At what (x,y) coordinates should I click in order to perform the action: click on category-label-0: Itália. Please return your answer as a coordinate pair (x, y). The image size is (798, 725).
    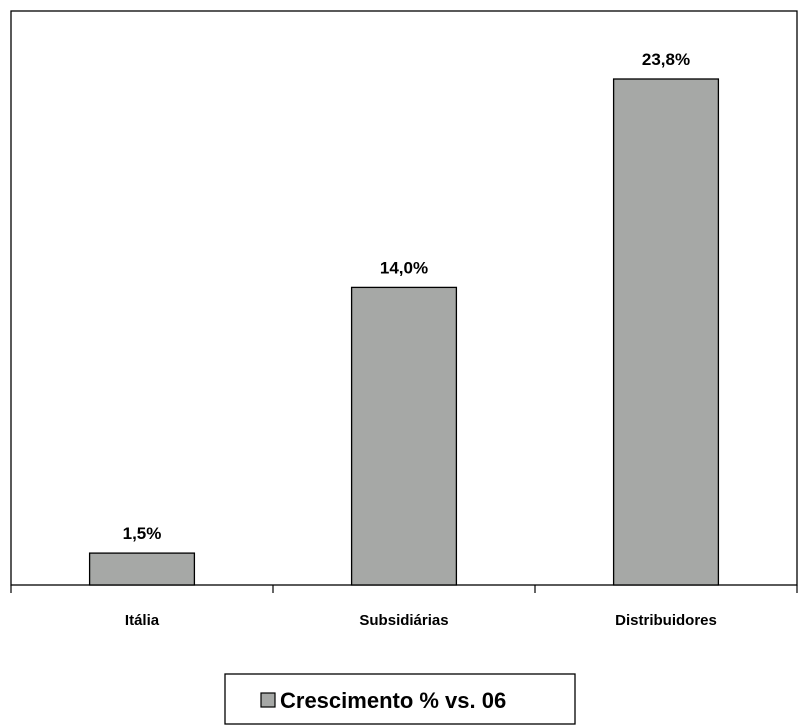
    Looking at the image, I should click on (142, 620).